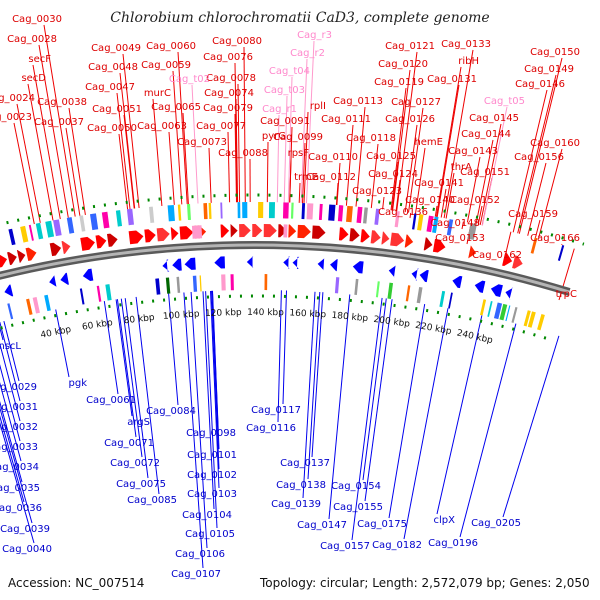  Describe the element at coordinates (171, 46) in the screenshot. I see `forward-gene-label: Cag_0060` at that location.